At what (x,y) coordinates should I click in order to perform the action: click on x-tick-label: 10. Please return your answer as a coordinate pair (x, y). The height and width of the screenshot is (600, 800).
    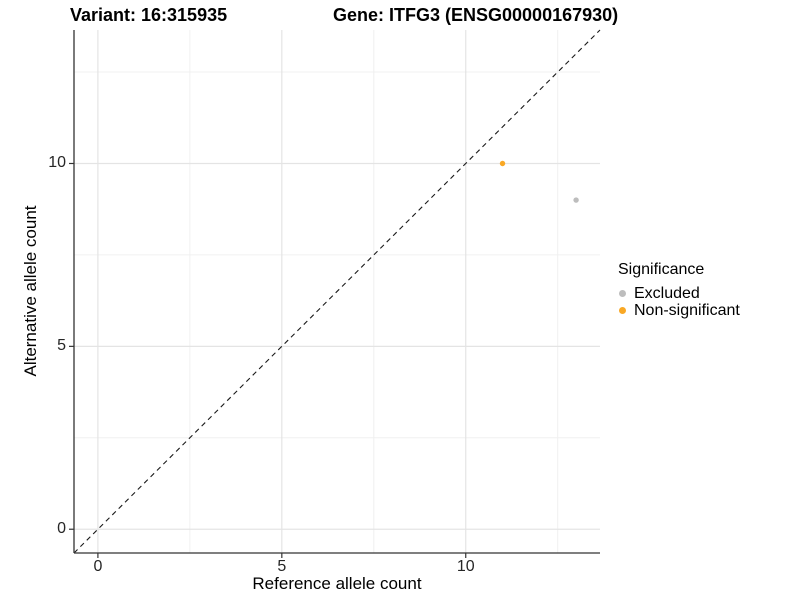
    Looking at the image, I should click on (465, 566).